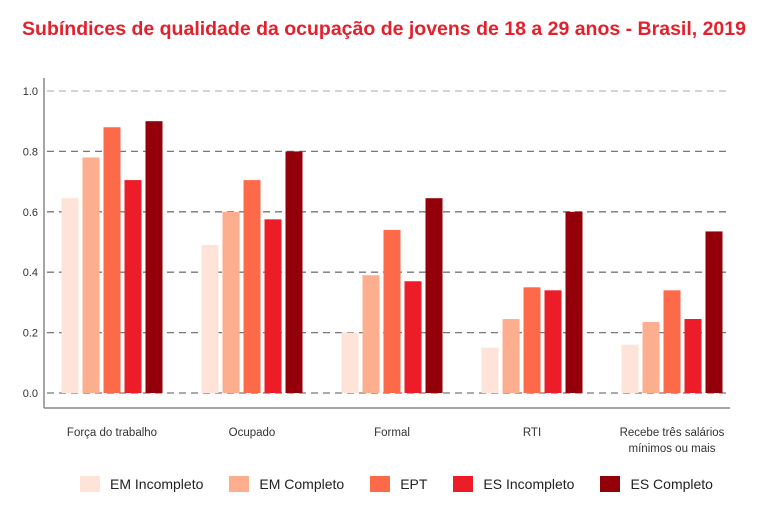 The height and width of the screenshot is (512, 768). I want to click on legend-label: EM Incompleto, so click(157, 484).